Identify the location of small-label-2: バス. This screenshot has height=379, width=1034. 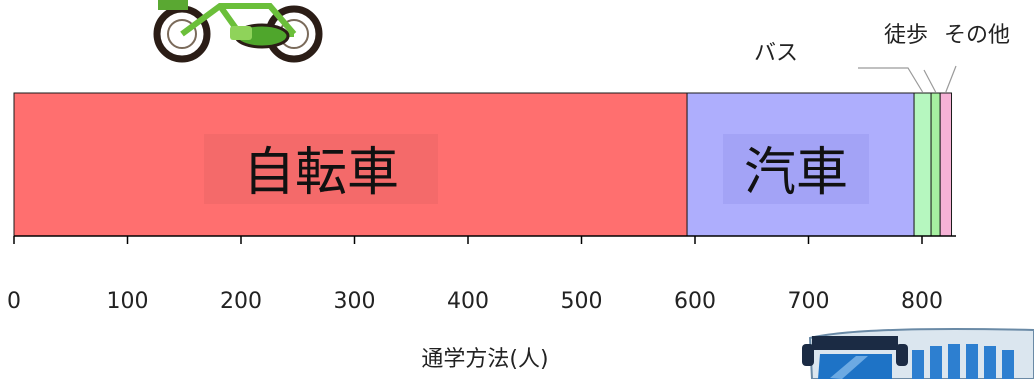
(776, 53).